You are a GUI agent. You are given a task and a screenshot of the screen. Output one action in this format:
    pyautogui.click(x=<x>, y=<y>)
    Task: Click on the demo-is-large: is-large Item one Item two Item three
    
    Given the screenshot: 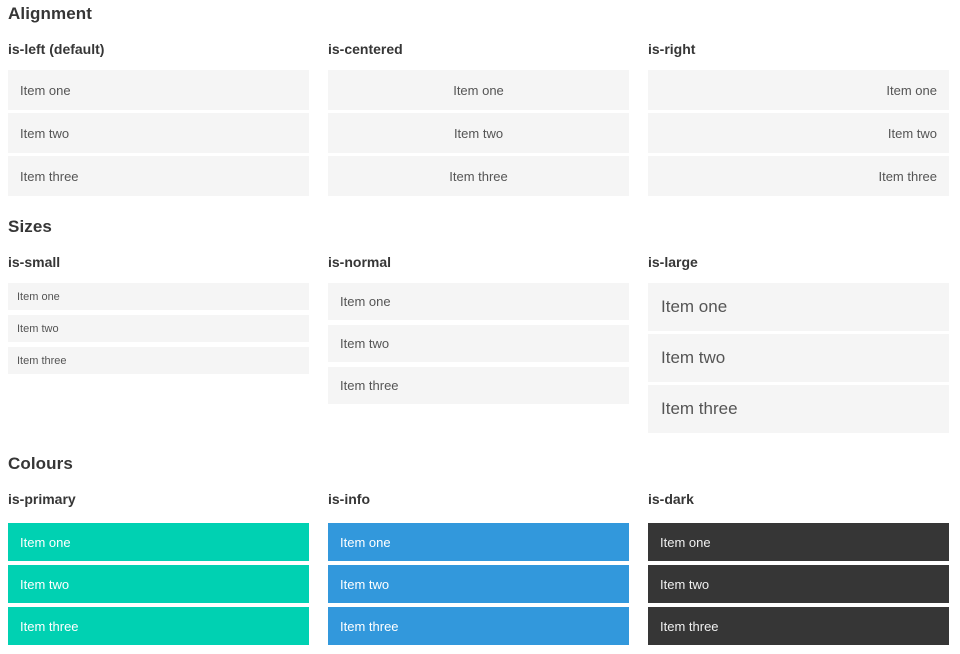 What is the action you would take?
    pyautogui.click(x=798, y=337)
    